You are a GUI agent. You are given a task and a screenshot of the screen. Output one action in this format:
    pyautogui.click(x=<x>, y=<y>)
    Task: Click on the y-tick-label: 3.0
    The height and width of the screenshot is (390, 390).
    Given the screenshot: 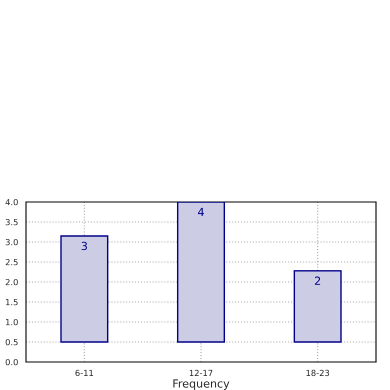 What is the action you would take?
    pyautogui.click(x=12, y=242)
    